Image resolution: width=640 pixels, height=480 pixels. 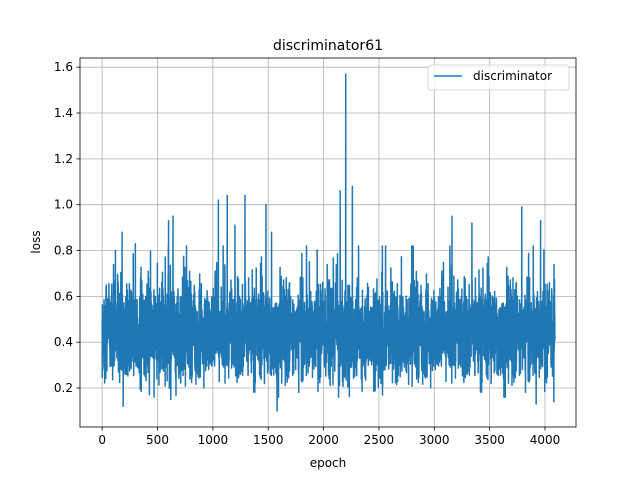 I want to click on x-tick-label: 500, so click(x=157, y=440).